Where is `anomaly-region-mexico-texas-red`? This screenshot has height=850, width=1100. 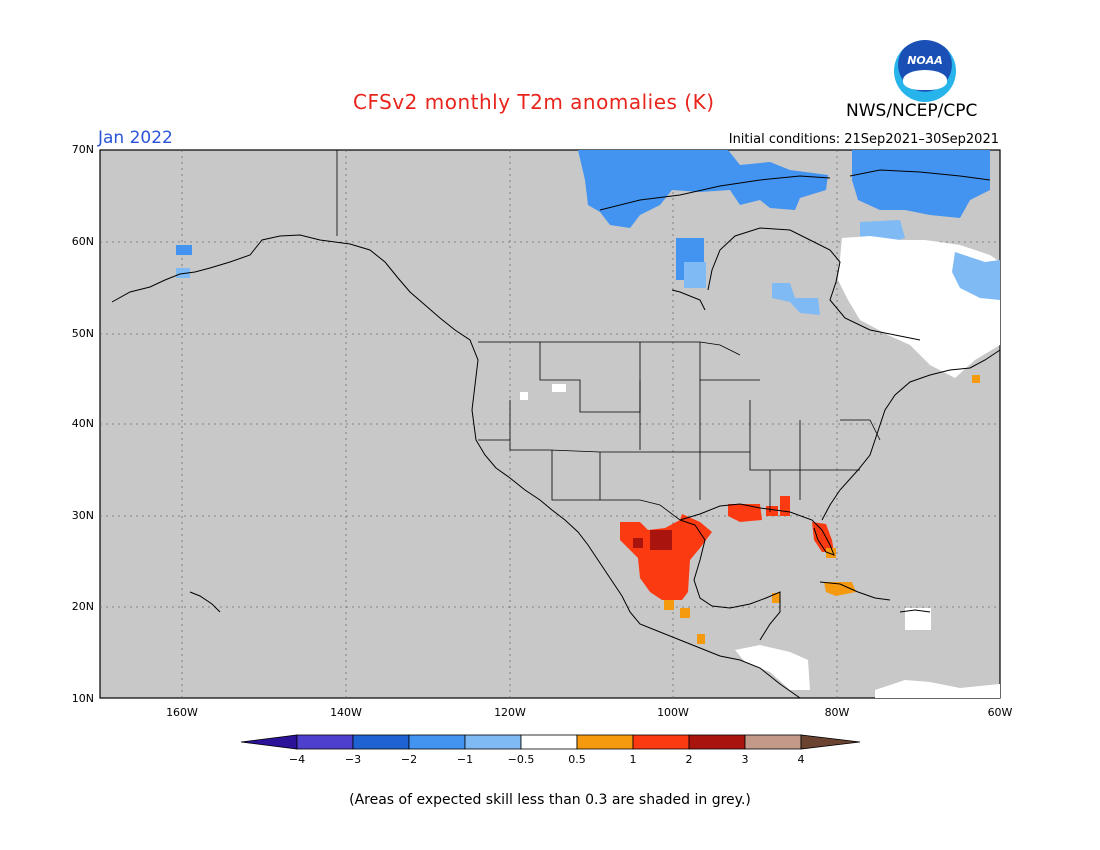
anomaly-region-mexico-texas-red is located at coordinates (666, 557).